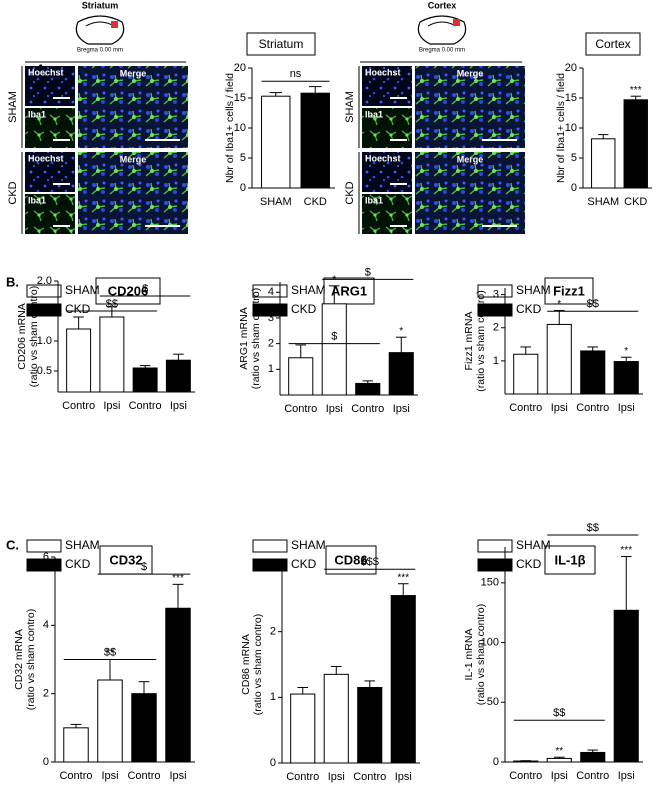 Image resolution: width=657 pixels, height=806 pixels. I want to click on significance: **, so click(559, 751).